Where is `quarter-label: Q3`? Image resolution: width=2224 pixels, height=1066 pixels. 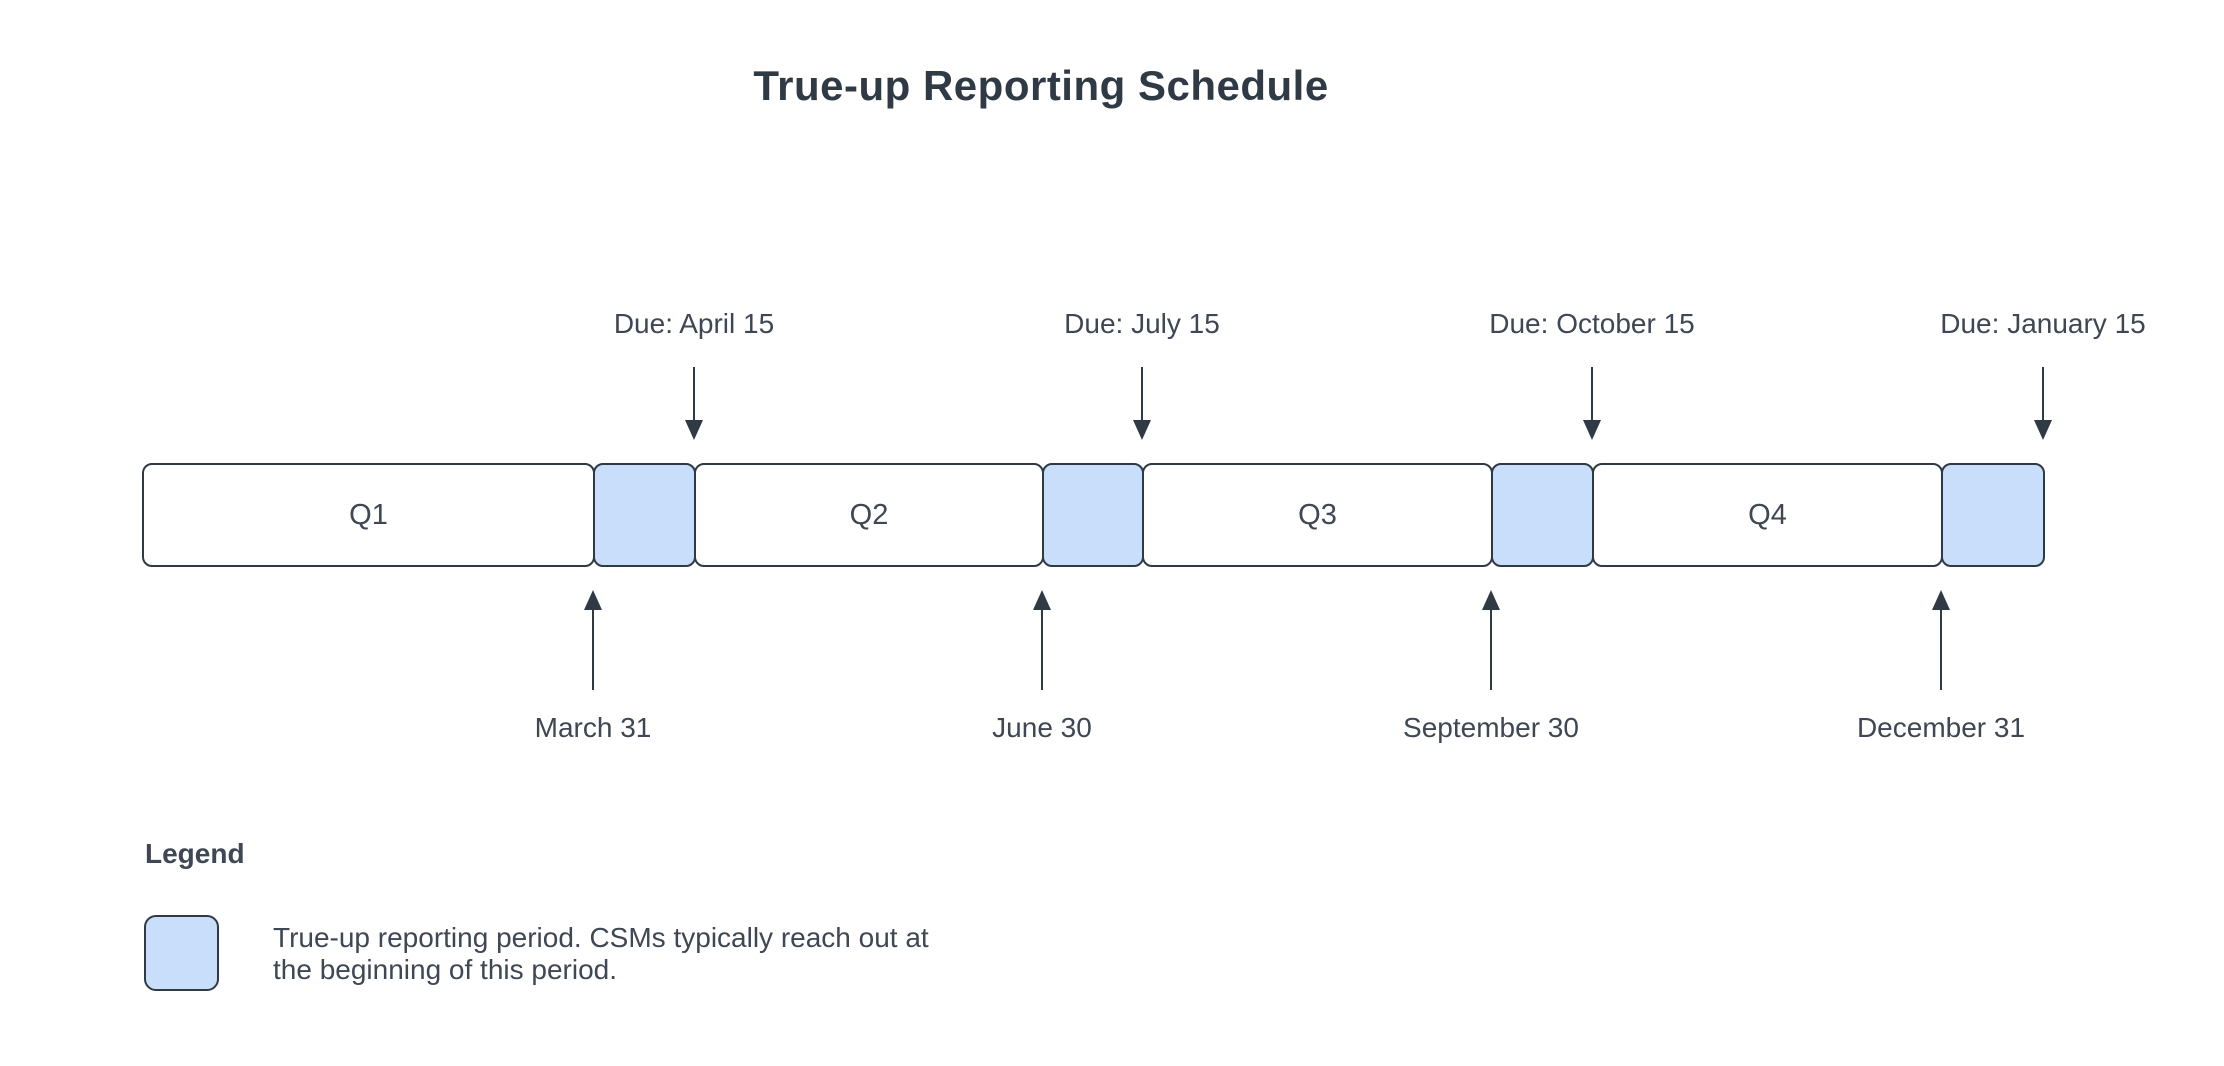 quarter-label: Q3 is located at coordinates (1317, 514).